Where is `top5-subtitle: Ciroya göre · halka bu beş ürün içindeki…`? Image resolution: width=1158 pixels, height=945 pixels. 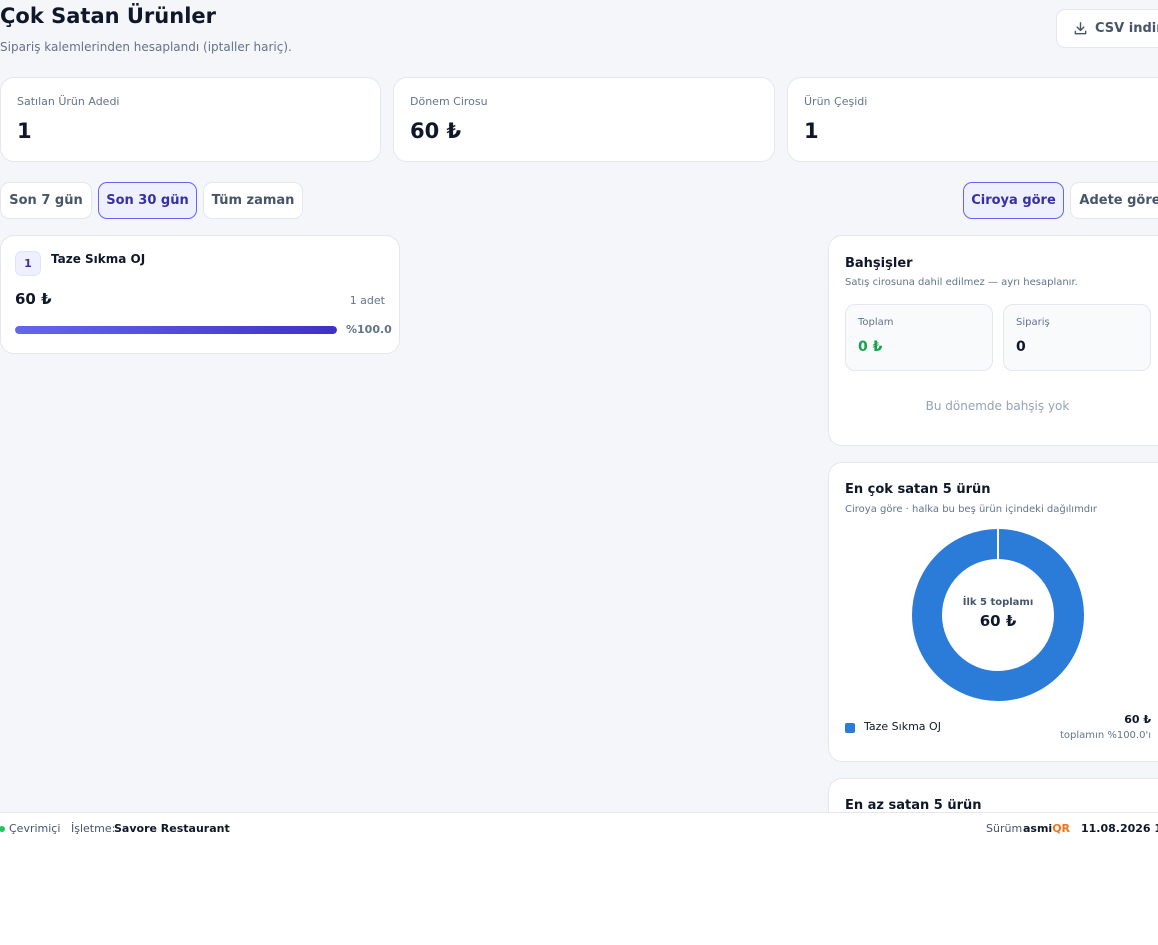
top5-subtitle: Ciroya göre · halka bu beş ürün içindeki… is located at coordinates (971, 509).